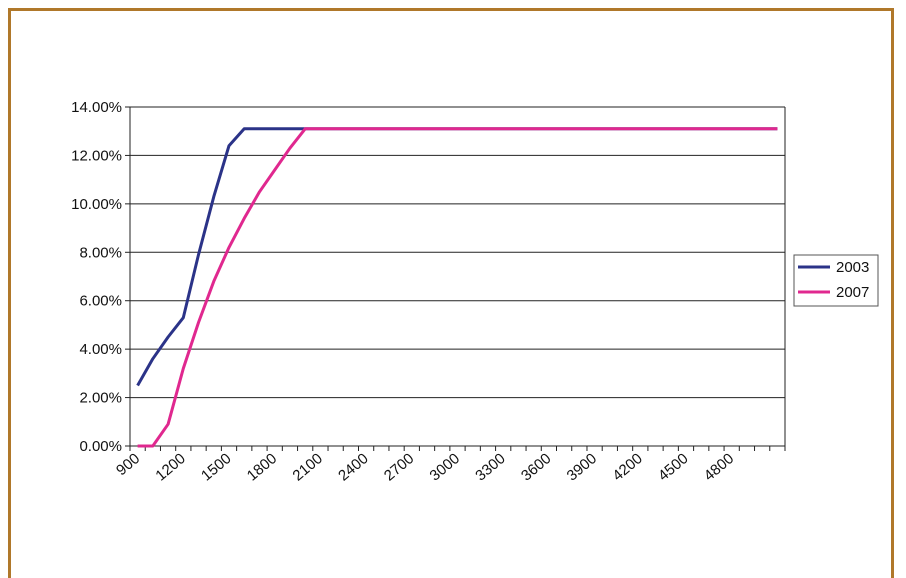 The image size is (906, 578). Describe the element at coordinates (100, 301) in the screenshot. I see `y-tick-label: 6.00%` at that location.